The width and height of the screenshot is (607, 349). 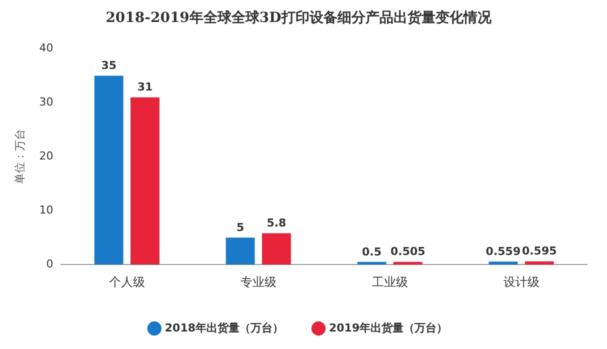 I want to click on x-tick-label: 工业级, so click(x=390, y=281).